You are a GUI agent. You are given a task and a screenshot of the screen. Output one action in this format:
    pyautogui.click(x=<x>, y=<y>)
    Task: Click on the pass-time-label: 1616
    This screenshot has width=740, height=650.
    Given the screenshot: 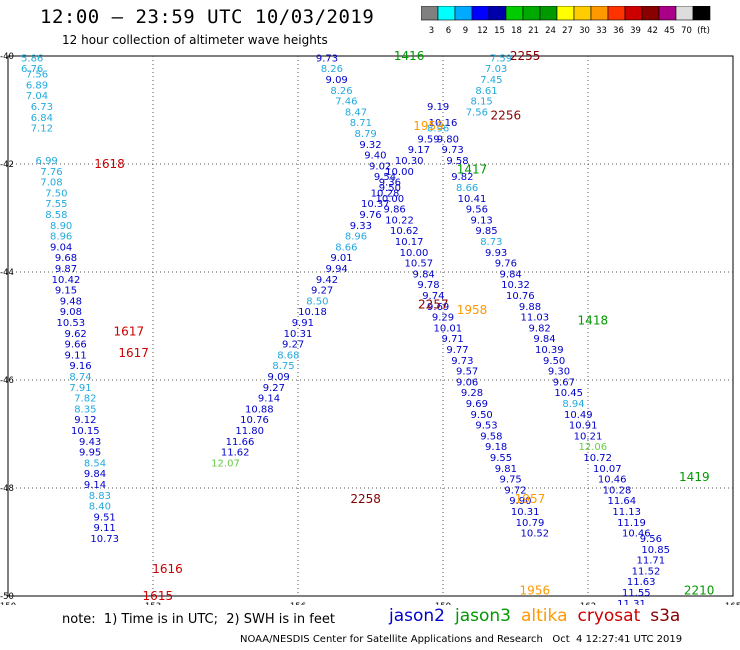 What is the action you would take?
    pyautogui.click(x=167, y=569)
    